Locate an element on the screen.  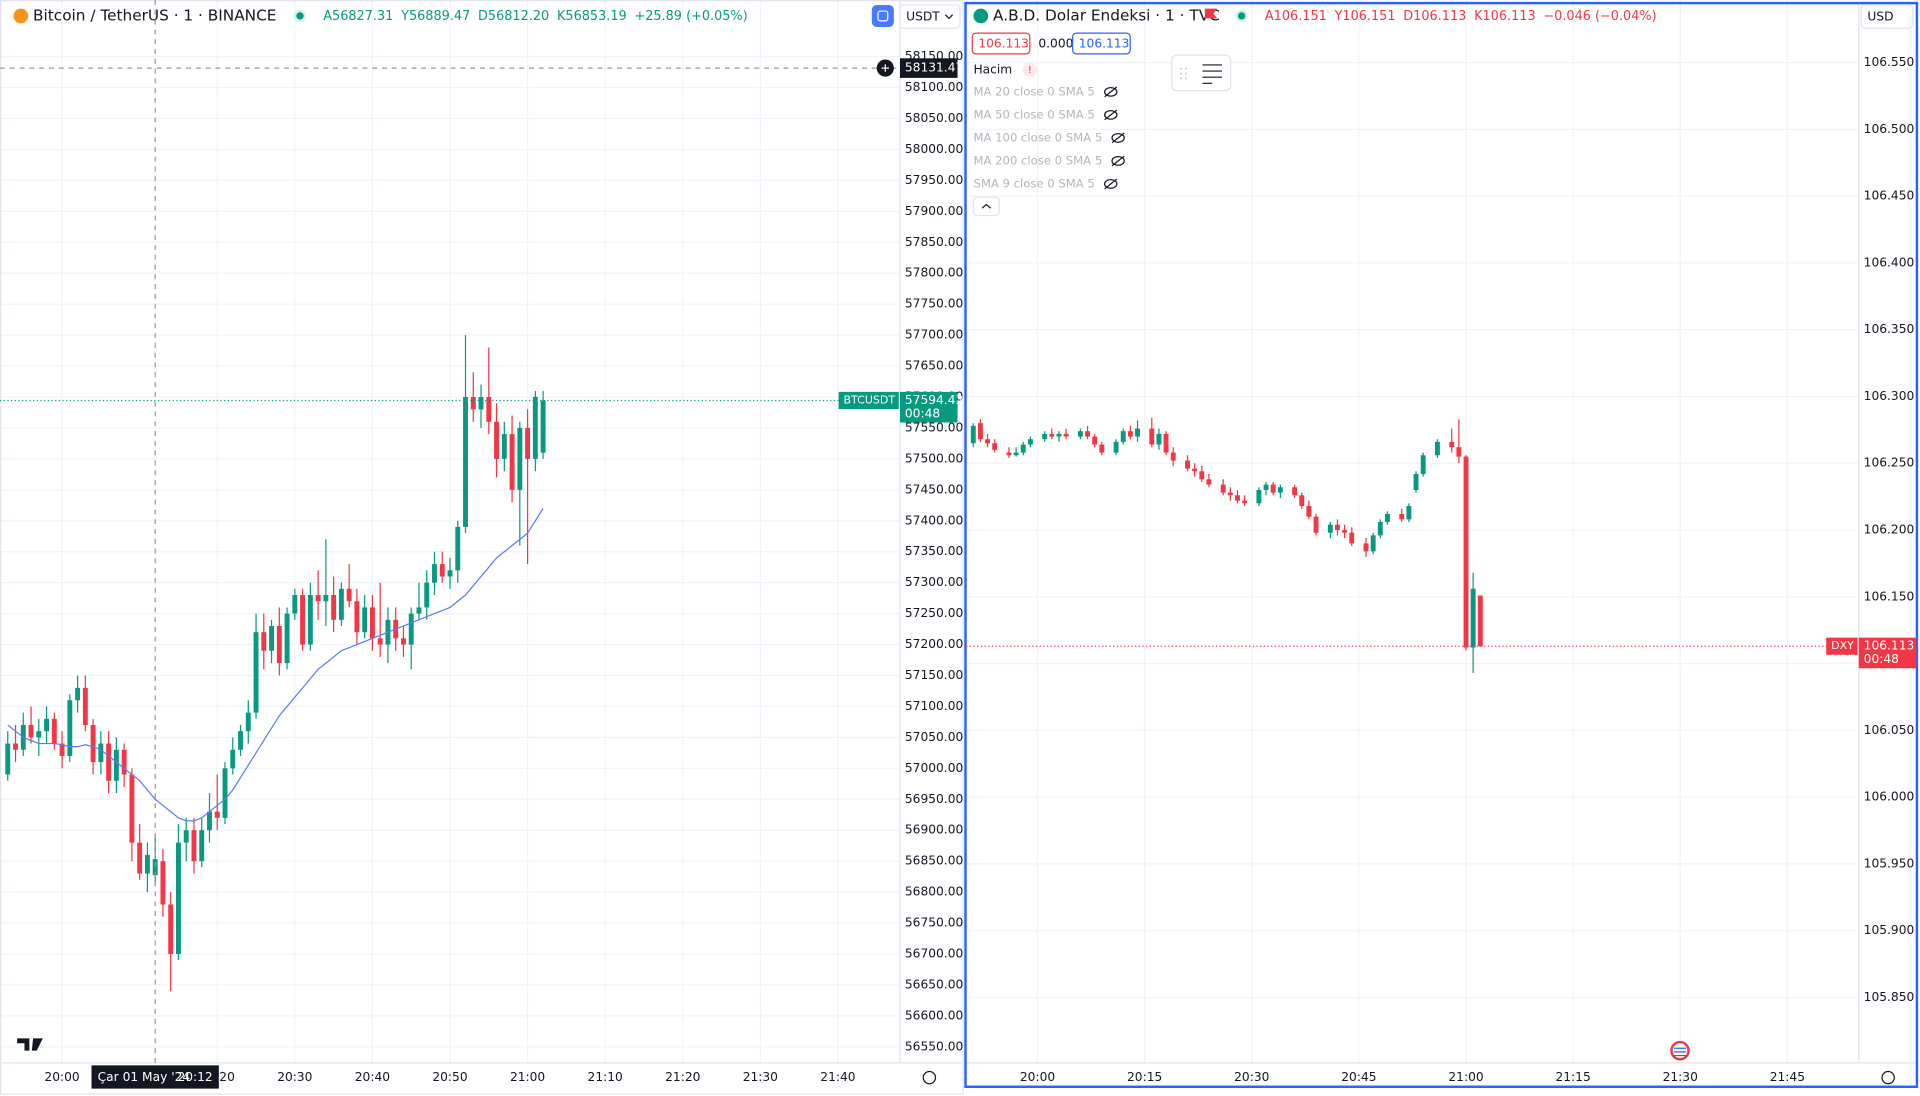
x-tick-label: 20:40 is located at coordinates (372, 1077).